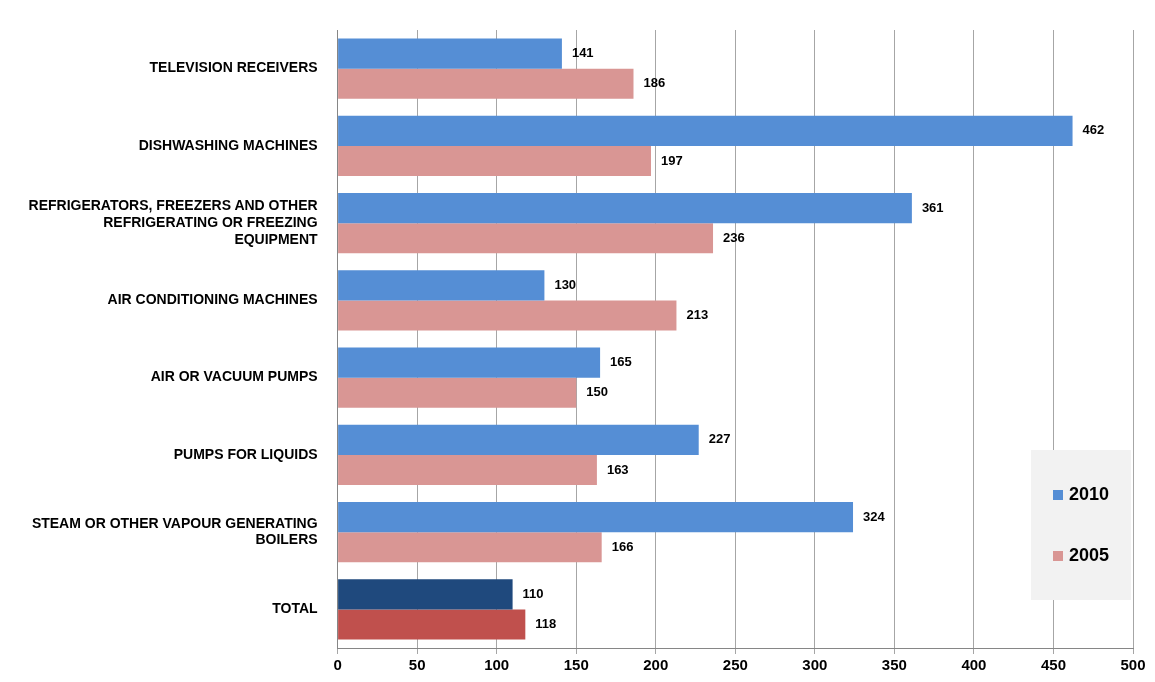 The image size is (1155, 682). Describe the element at coordinates (1093, 130) in the screenshot. I see `data-label: 462` at that location.